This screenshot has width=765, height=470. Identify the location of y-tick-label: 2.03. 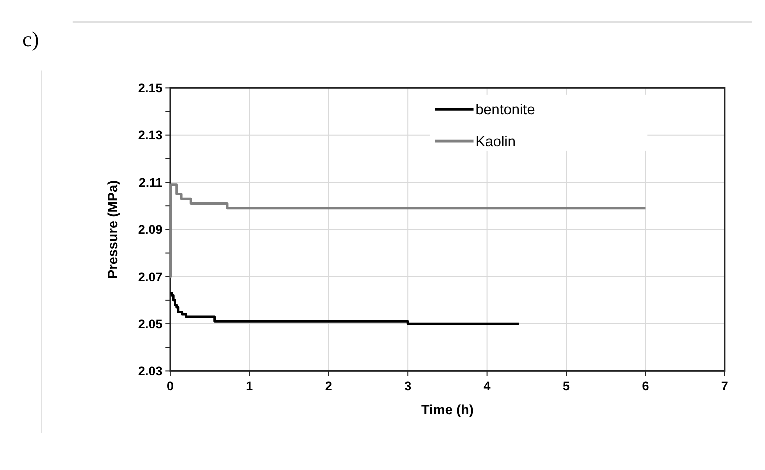
(150, 371).